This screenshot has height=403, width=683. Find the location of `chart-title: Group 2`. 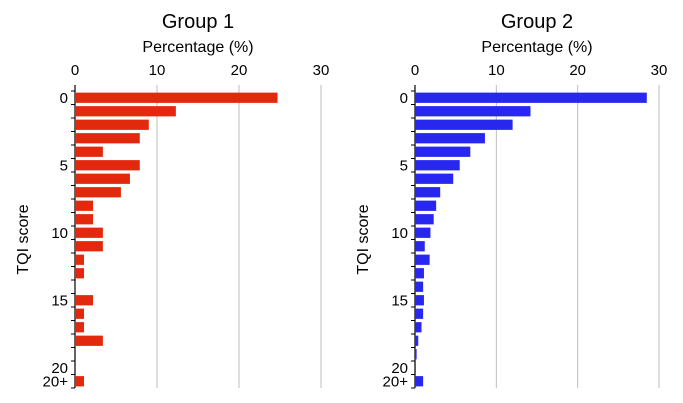

chart-title: Group 2 is located at coordinates (537, 22).